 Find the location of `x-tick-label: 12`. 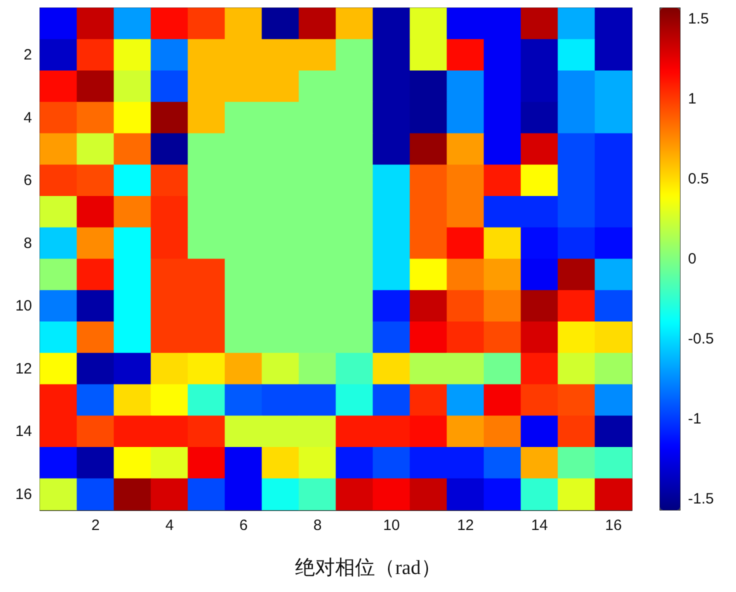

x-tick-label: 12 is located at coordinates (465, 525).